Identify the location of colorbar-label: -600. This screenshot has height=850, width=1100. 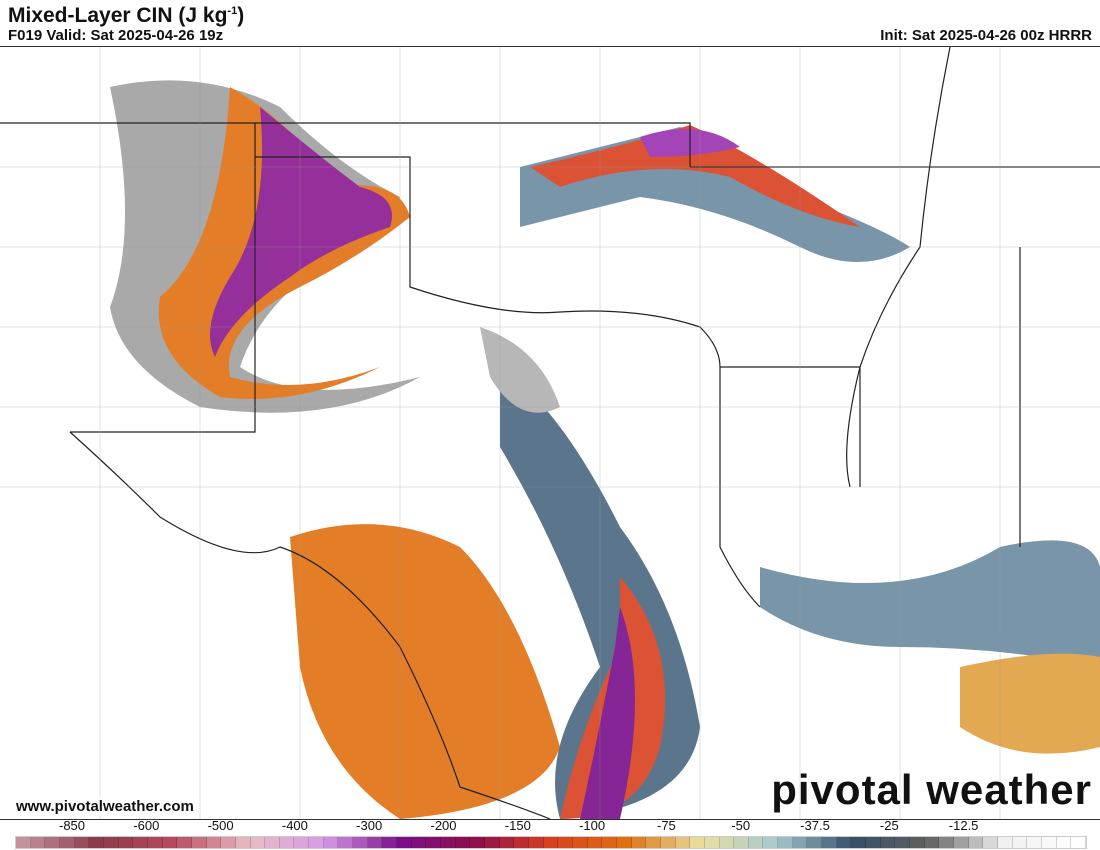
(146, 825).